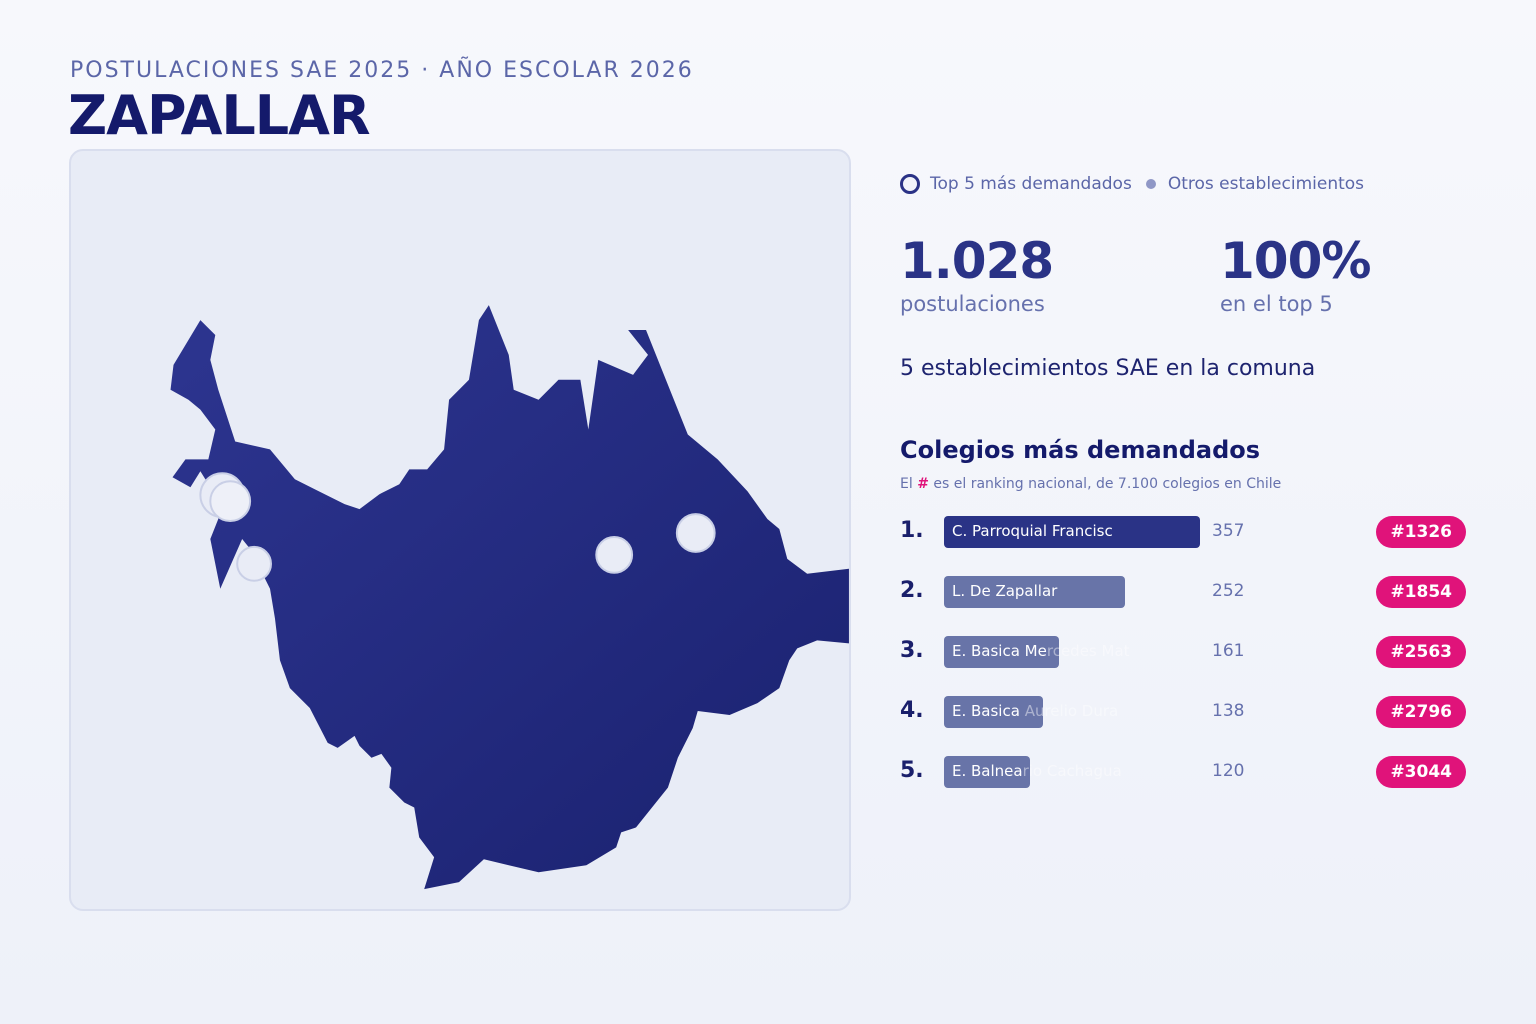 Image resolution: width=1536 pixels, height=1024 pixels. What do you see at coordinates (1276, 304) in the screenshot?
I see `top5-share-label: en el top 5` at bounding box center [1276, 304].